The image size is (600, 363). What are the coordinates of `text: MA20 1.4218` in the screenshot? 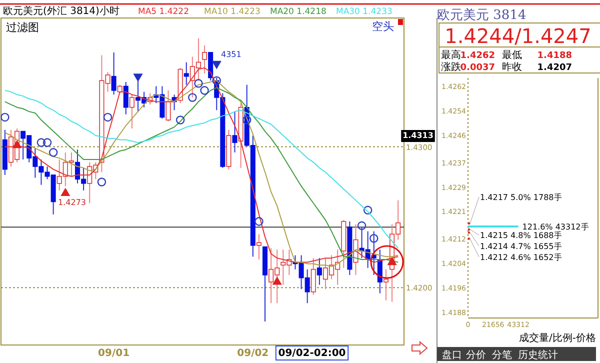 It's located at (298, 12).